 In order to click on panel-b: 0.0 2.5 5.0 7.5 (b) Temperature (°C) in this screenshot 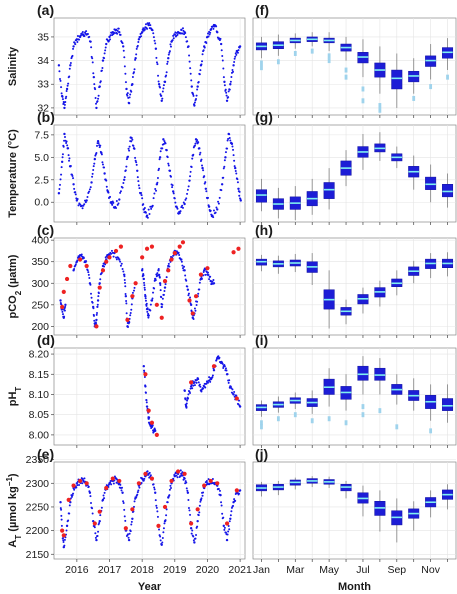, I will do `click(126, 167)`.